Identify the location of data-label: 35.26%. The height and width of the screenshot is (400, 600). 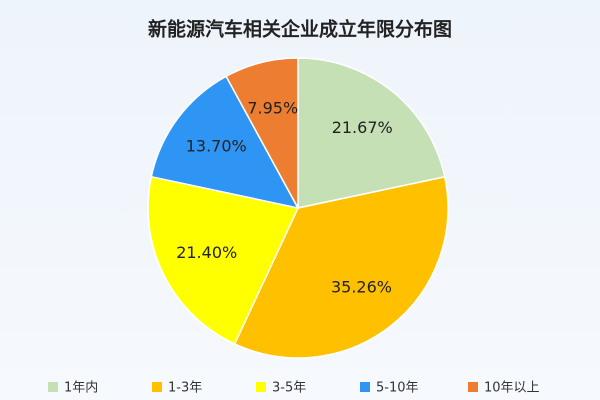
(361, 286).